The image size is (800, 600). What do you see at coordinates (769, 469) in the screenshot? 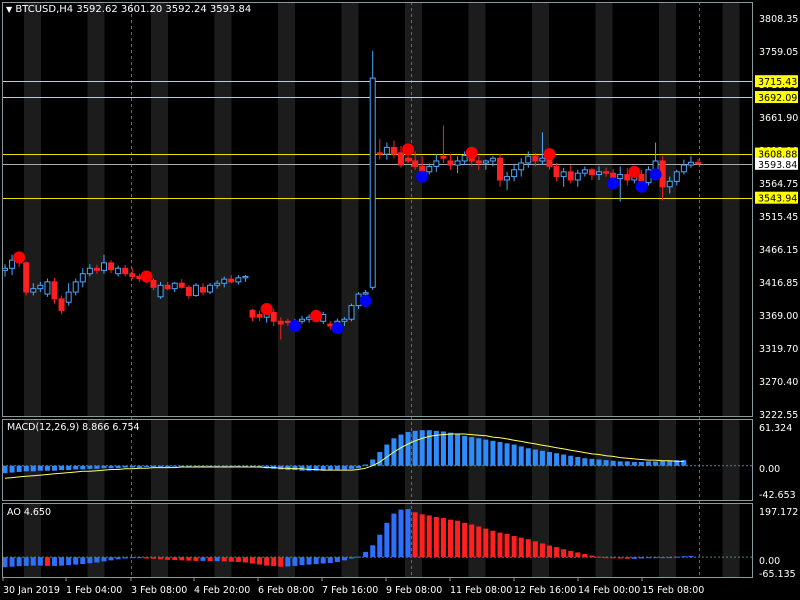
I see `macd-tick-label: 0.00` at bounding box center [769, 469].